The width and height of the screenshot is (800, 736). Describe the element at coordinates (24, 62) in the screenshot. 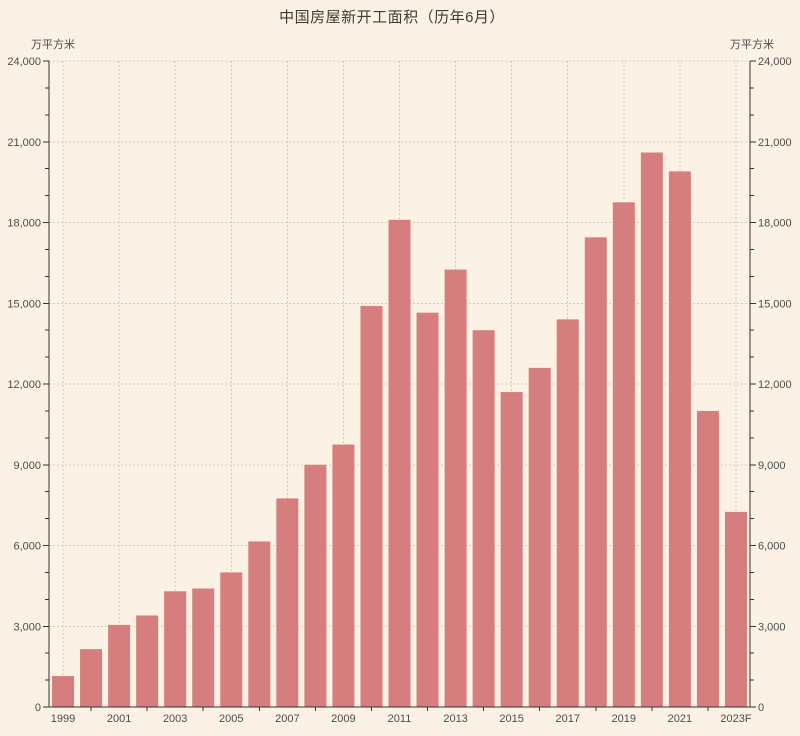

I see `left-y-tick-label: 24,000` at that location.